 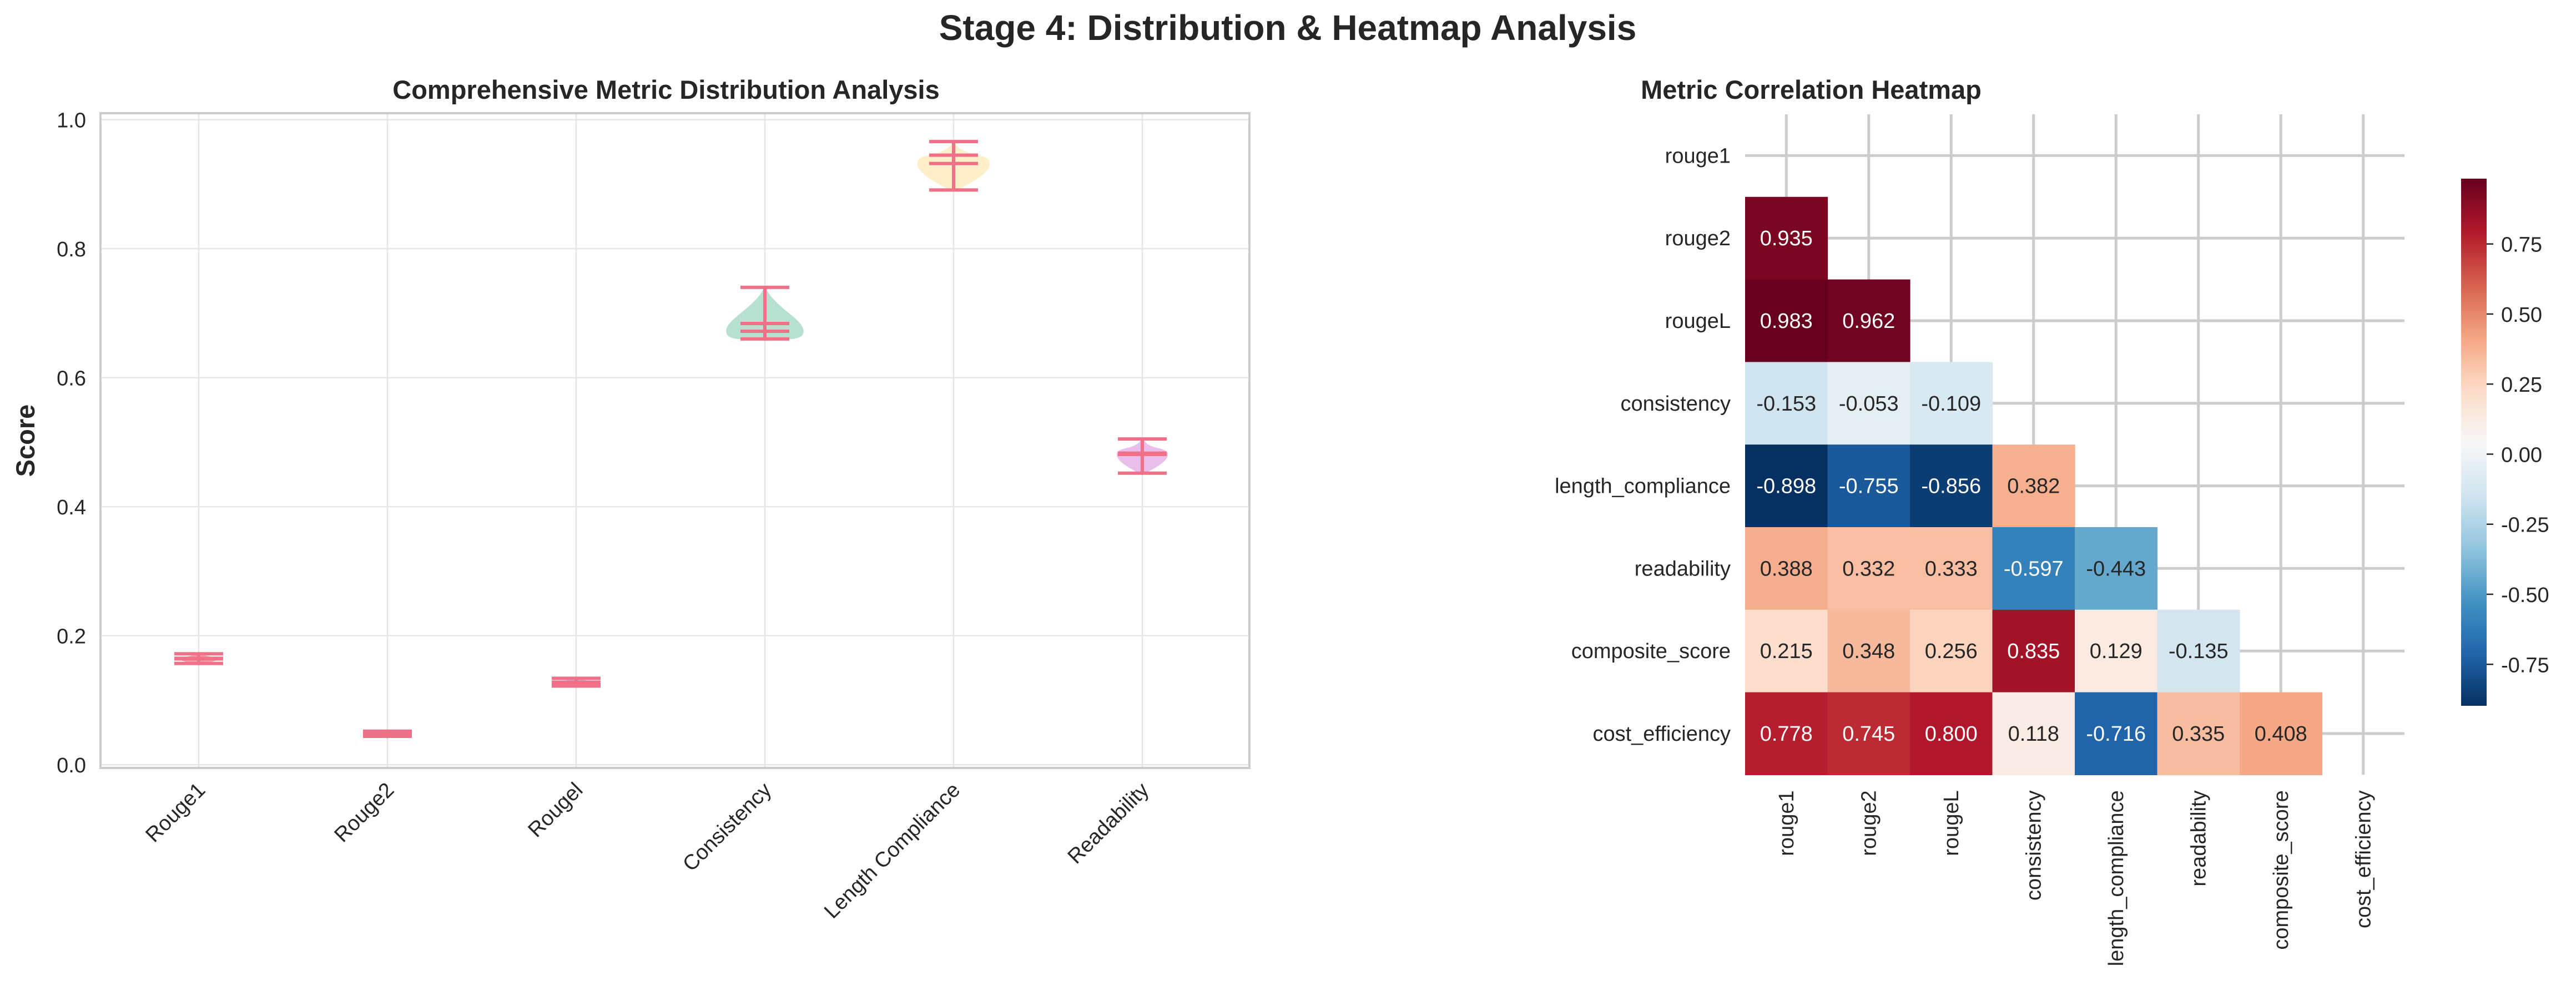 I want to click on heatmap-cell-value: 0.129, so click(x=2116, y=651).